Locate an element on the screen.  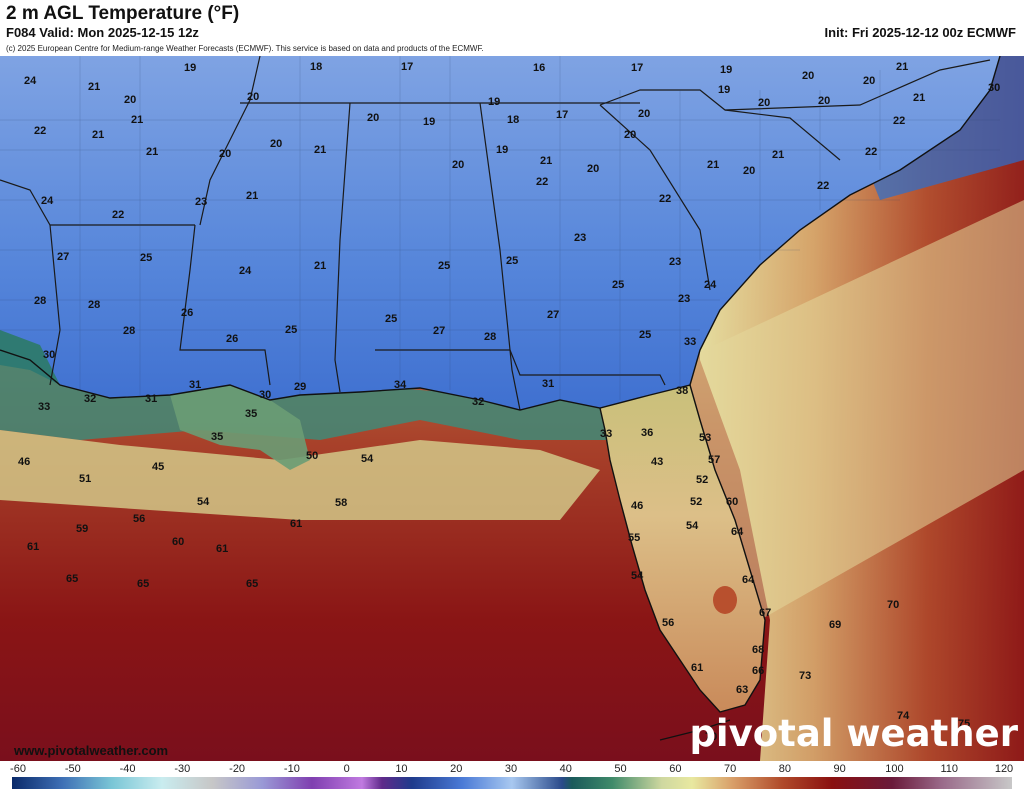
temp-label: 70 is located at coordinates (893, 605).